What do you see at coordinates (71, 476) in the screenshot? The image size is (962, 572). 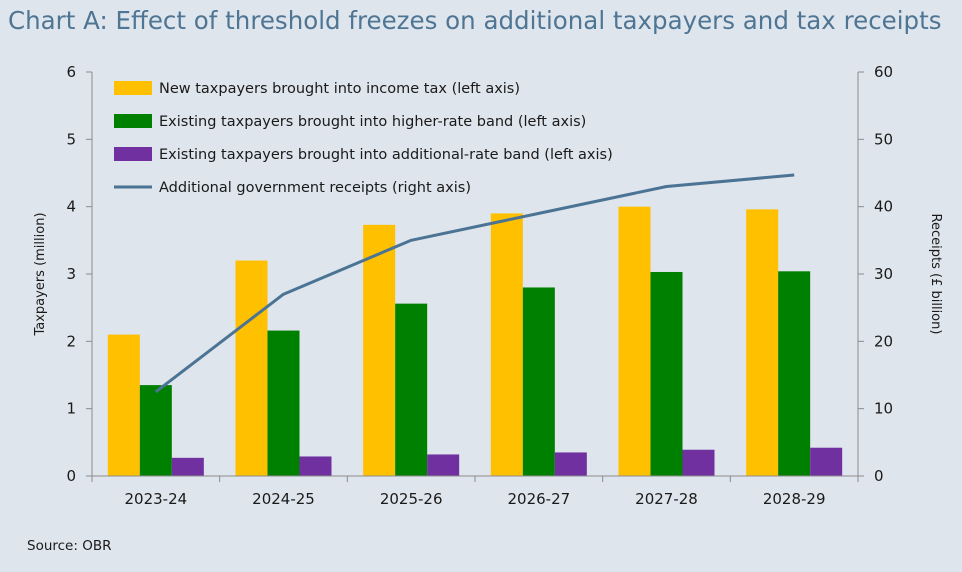 I see `left-tick-label: 0` at bounding box center [71, 476].